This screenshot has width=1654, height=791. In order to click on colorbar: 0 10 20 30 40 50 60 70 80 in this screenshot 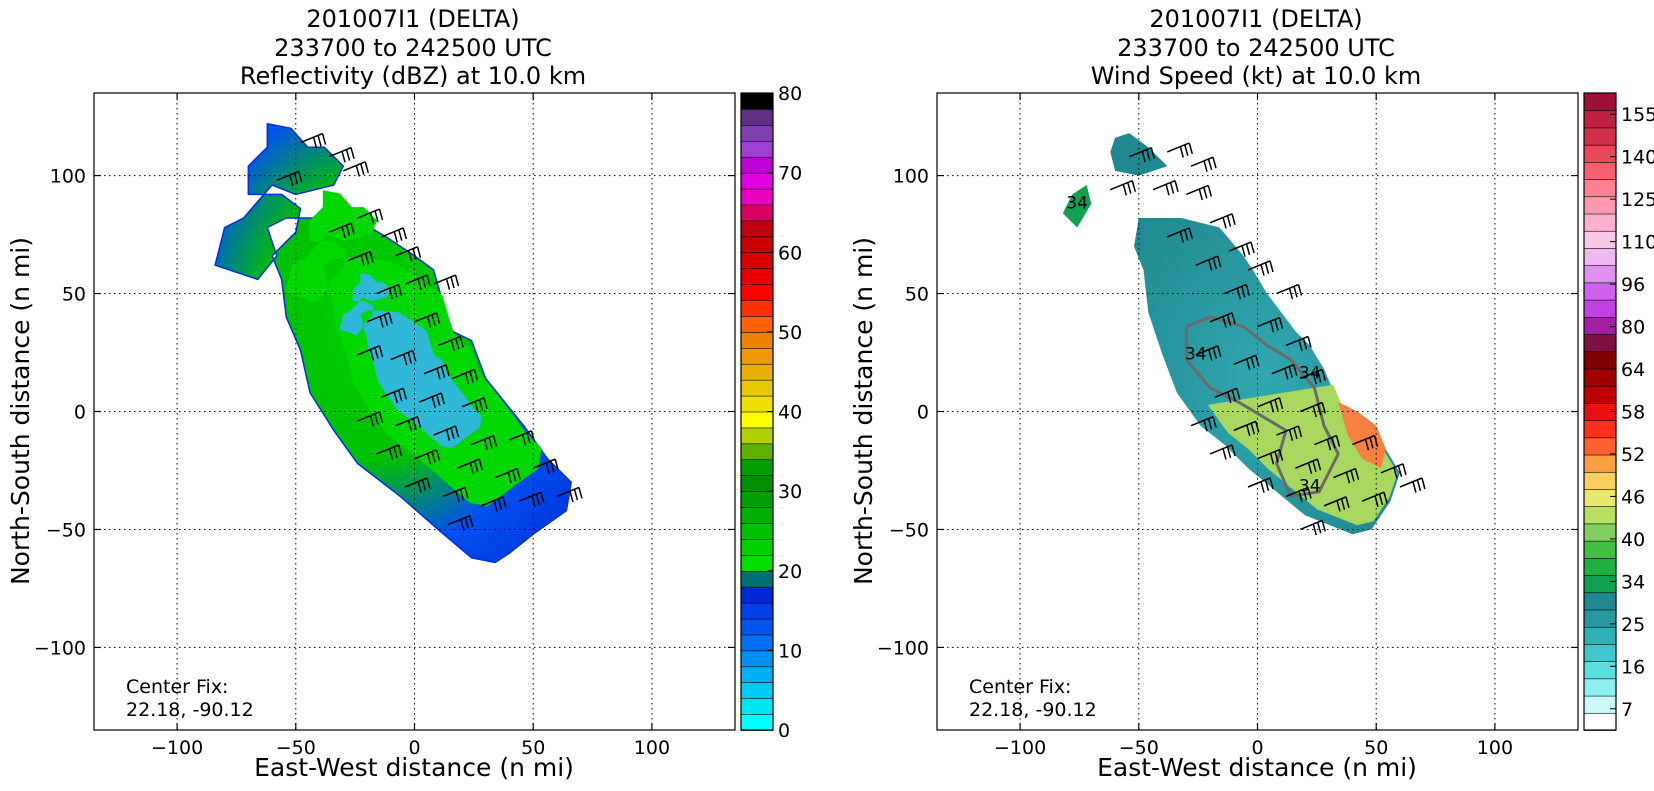, I will do `click(771, 412)`.